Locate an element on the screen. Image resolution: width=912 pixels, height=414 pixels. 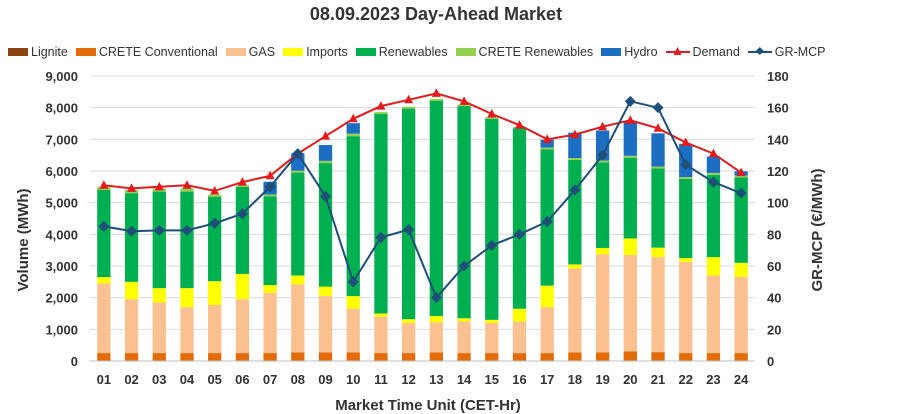
y-tick-label: 7,000 is located at coordinates (61, 139).